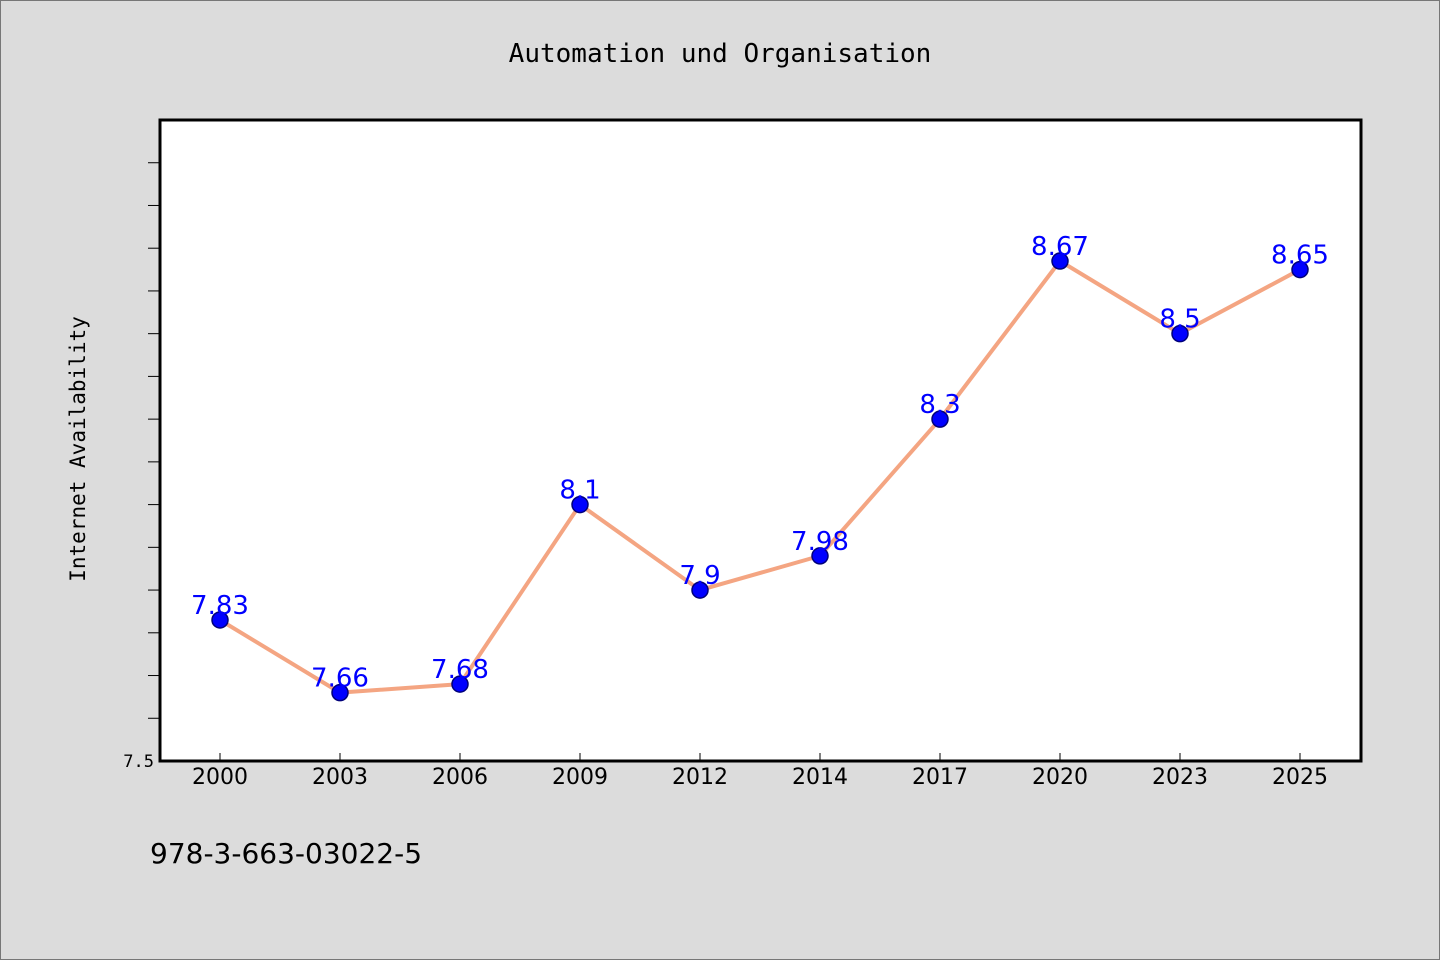 This screenshot has height=960, width=1440. What do you see at coordinates (760, 757) in the screenshot?
I see `x-axis-ticks` at bounding box center [760, 757].